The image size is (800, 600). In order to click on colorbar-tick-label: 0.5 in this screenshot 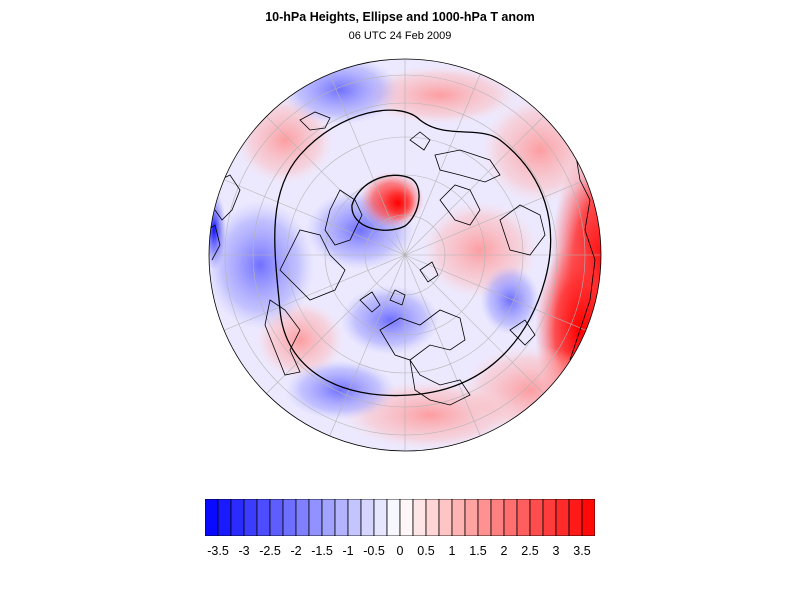, I will do `click(426, 551)`.